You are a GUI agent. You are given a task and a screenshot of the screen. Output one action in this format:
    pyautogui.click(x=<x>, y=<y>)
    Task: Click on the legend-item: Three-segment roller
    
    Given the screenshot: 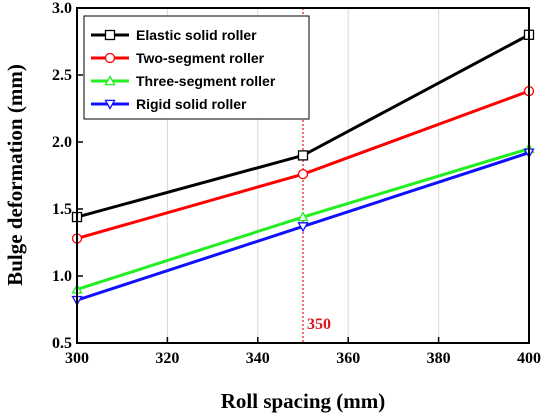 What is the action you would take?
    pyautogui.click(x=183, y=81)
    